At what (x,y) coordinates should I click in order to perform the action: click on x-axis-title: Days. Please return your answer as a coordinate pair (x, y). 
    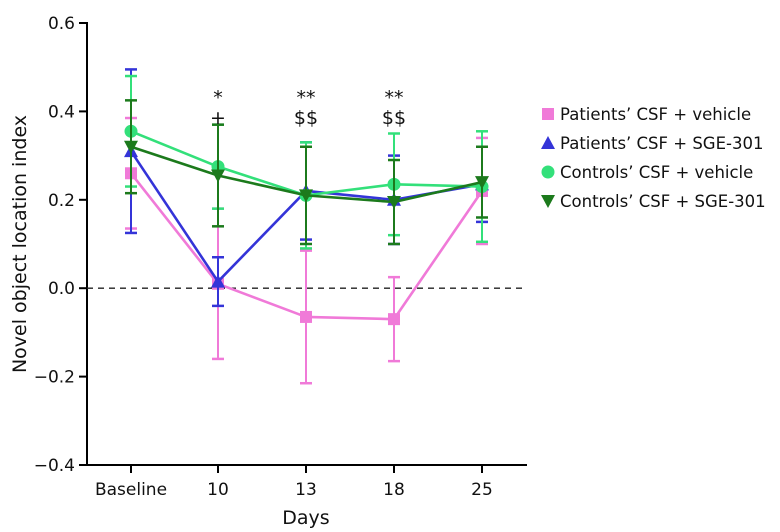
    Looking at the image, I should click on (305, 518).